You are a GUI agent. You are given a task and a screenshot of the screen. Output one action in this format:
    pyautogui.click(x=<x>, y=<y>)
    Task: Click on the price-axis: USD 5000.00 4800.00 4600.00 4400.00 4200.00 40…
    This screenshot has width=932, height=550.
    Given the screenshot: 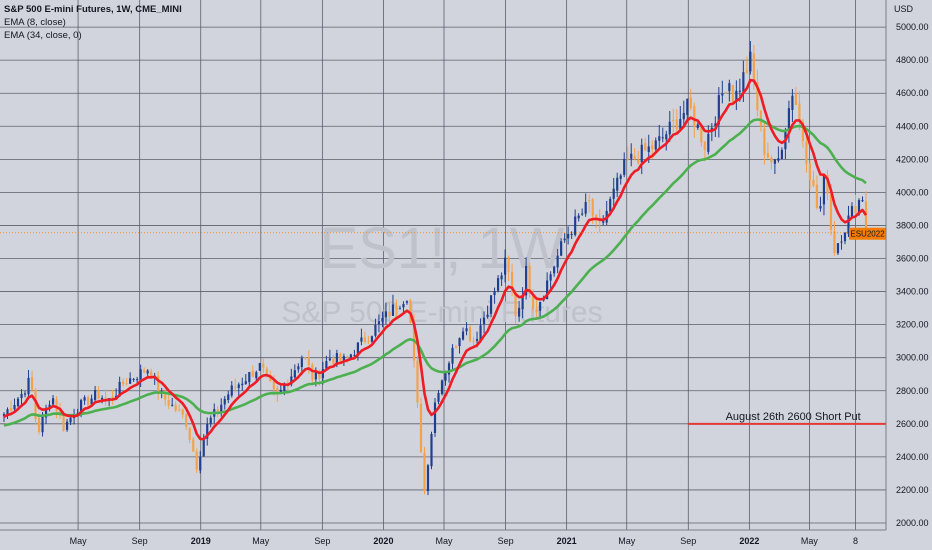 What is the action you would take?
    pyautogui.click(x=908, y=275)
    